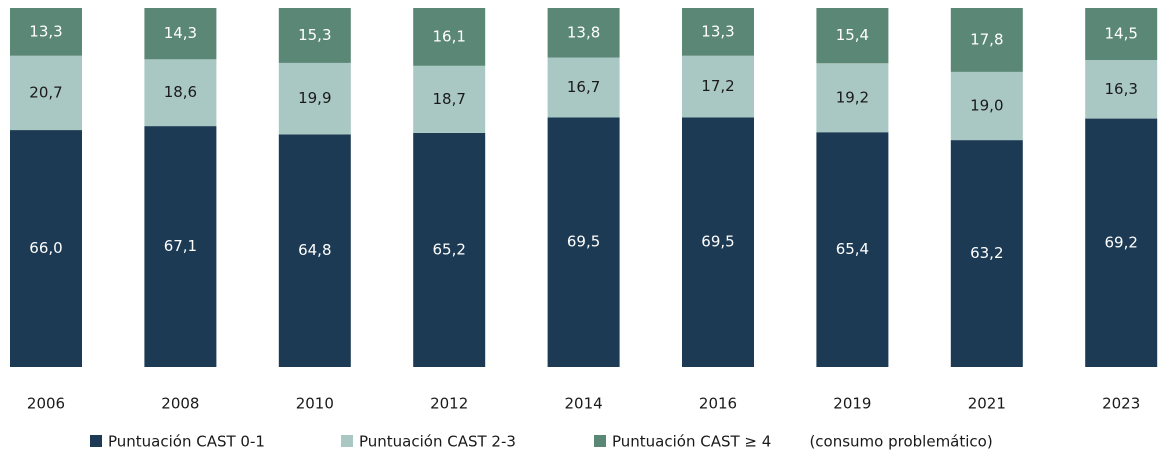  Describe the element at coordinates (852, 404) in the screenshot. I see `x-tick-label: 2019` at that location.